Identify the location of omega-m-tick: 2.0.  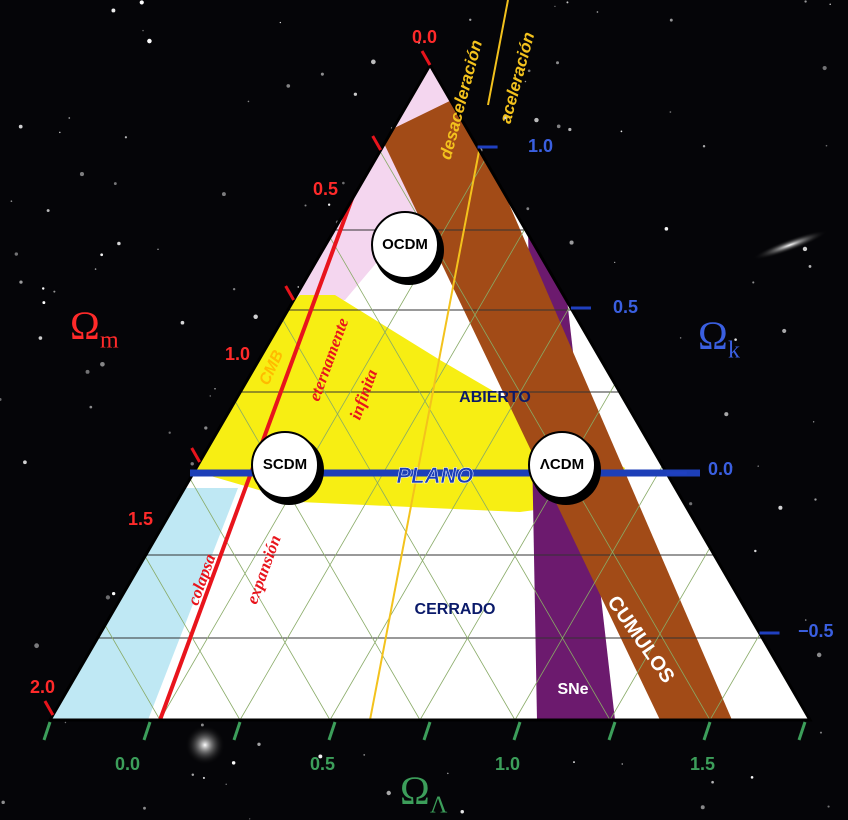
(42, 687).